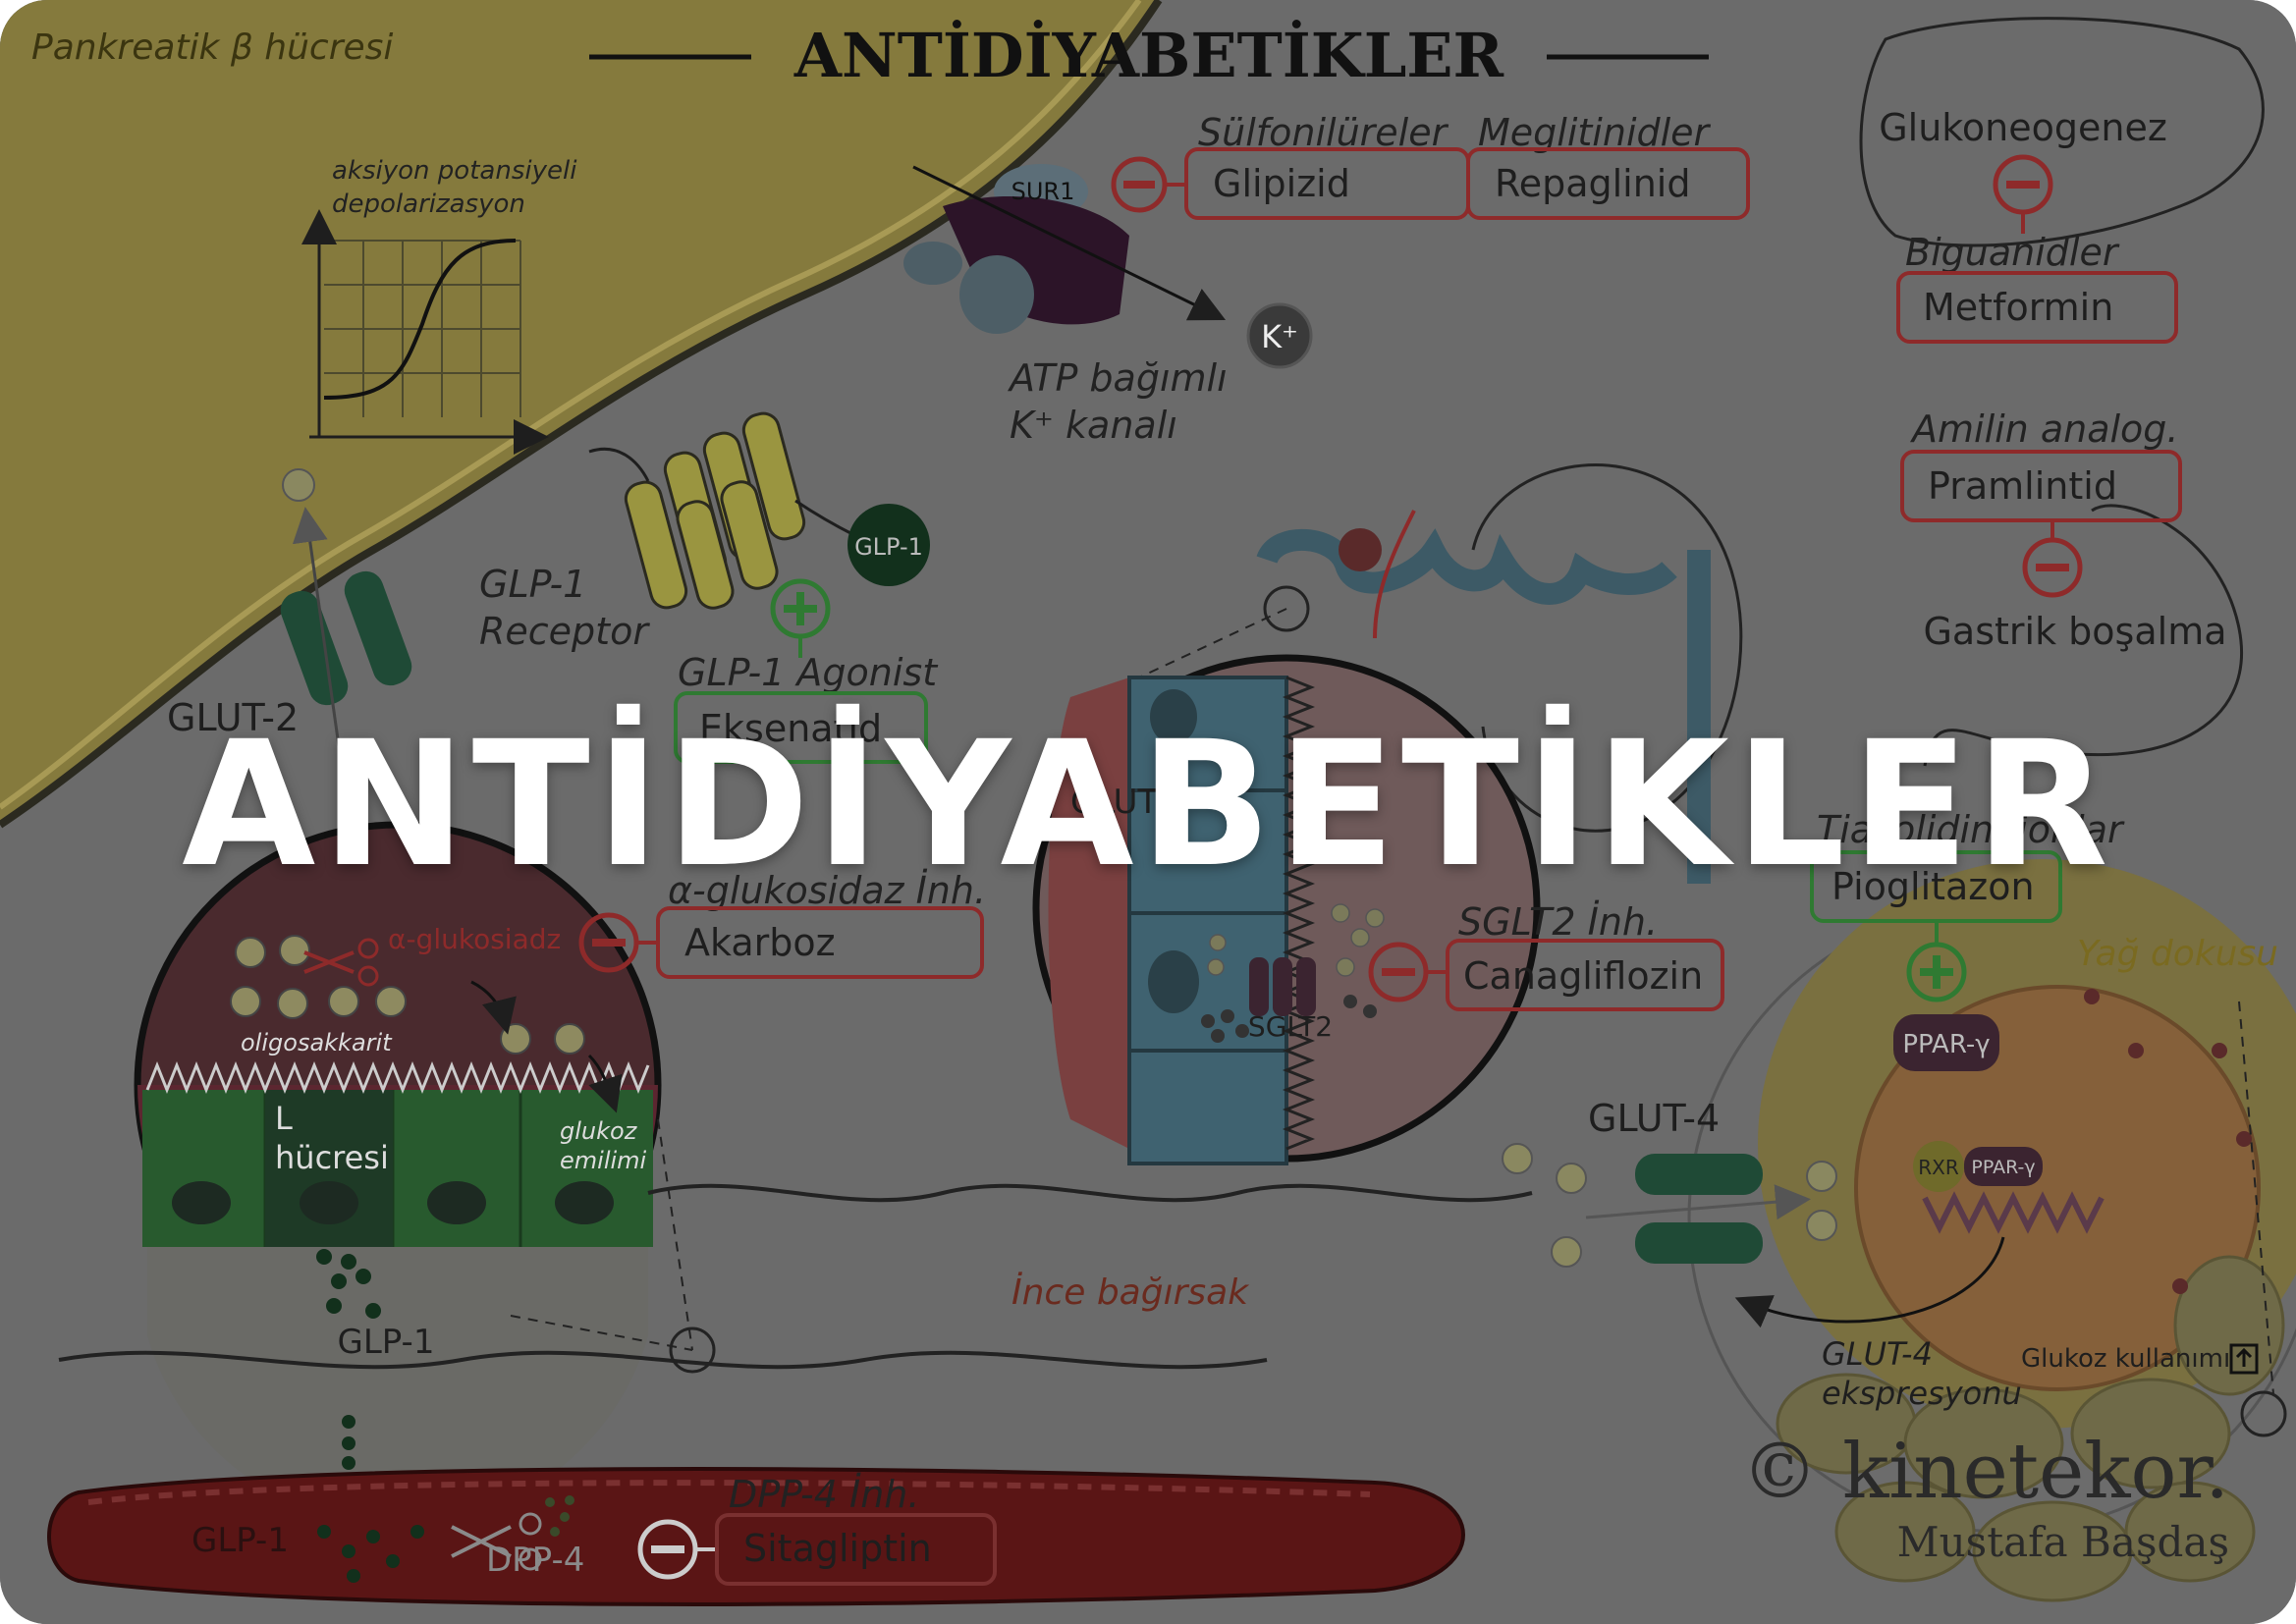 The image size is (2296, 1624). What do you see at coordinates (481, 1541) in the screenshot?
I see `scissors-icon` at bounding box center [481, 1541].